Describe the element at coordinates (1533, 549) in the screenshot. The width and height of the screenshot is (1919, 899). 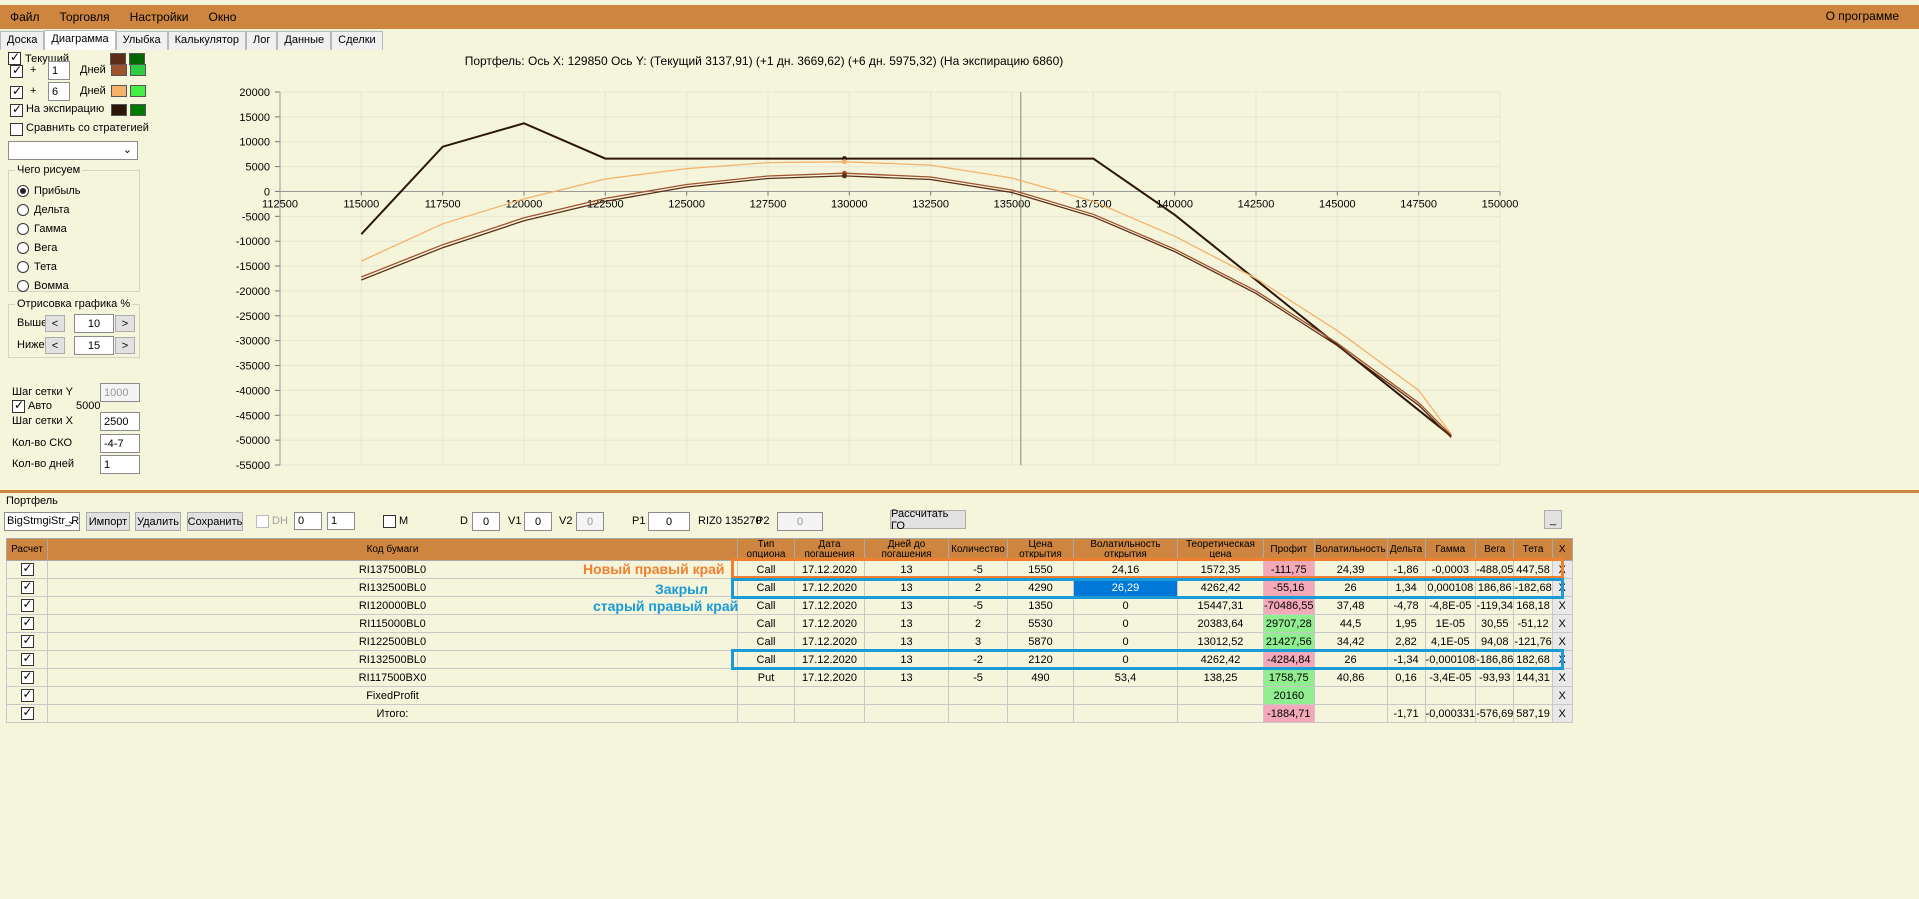
I see `column-header: Тета` at that location.